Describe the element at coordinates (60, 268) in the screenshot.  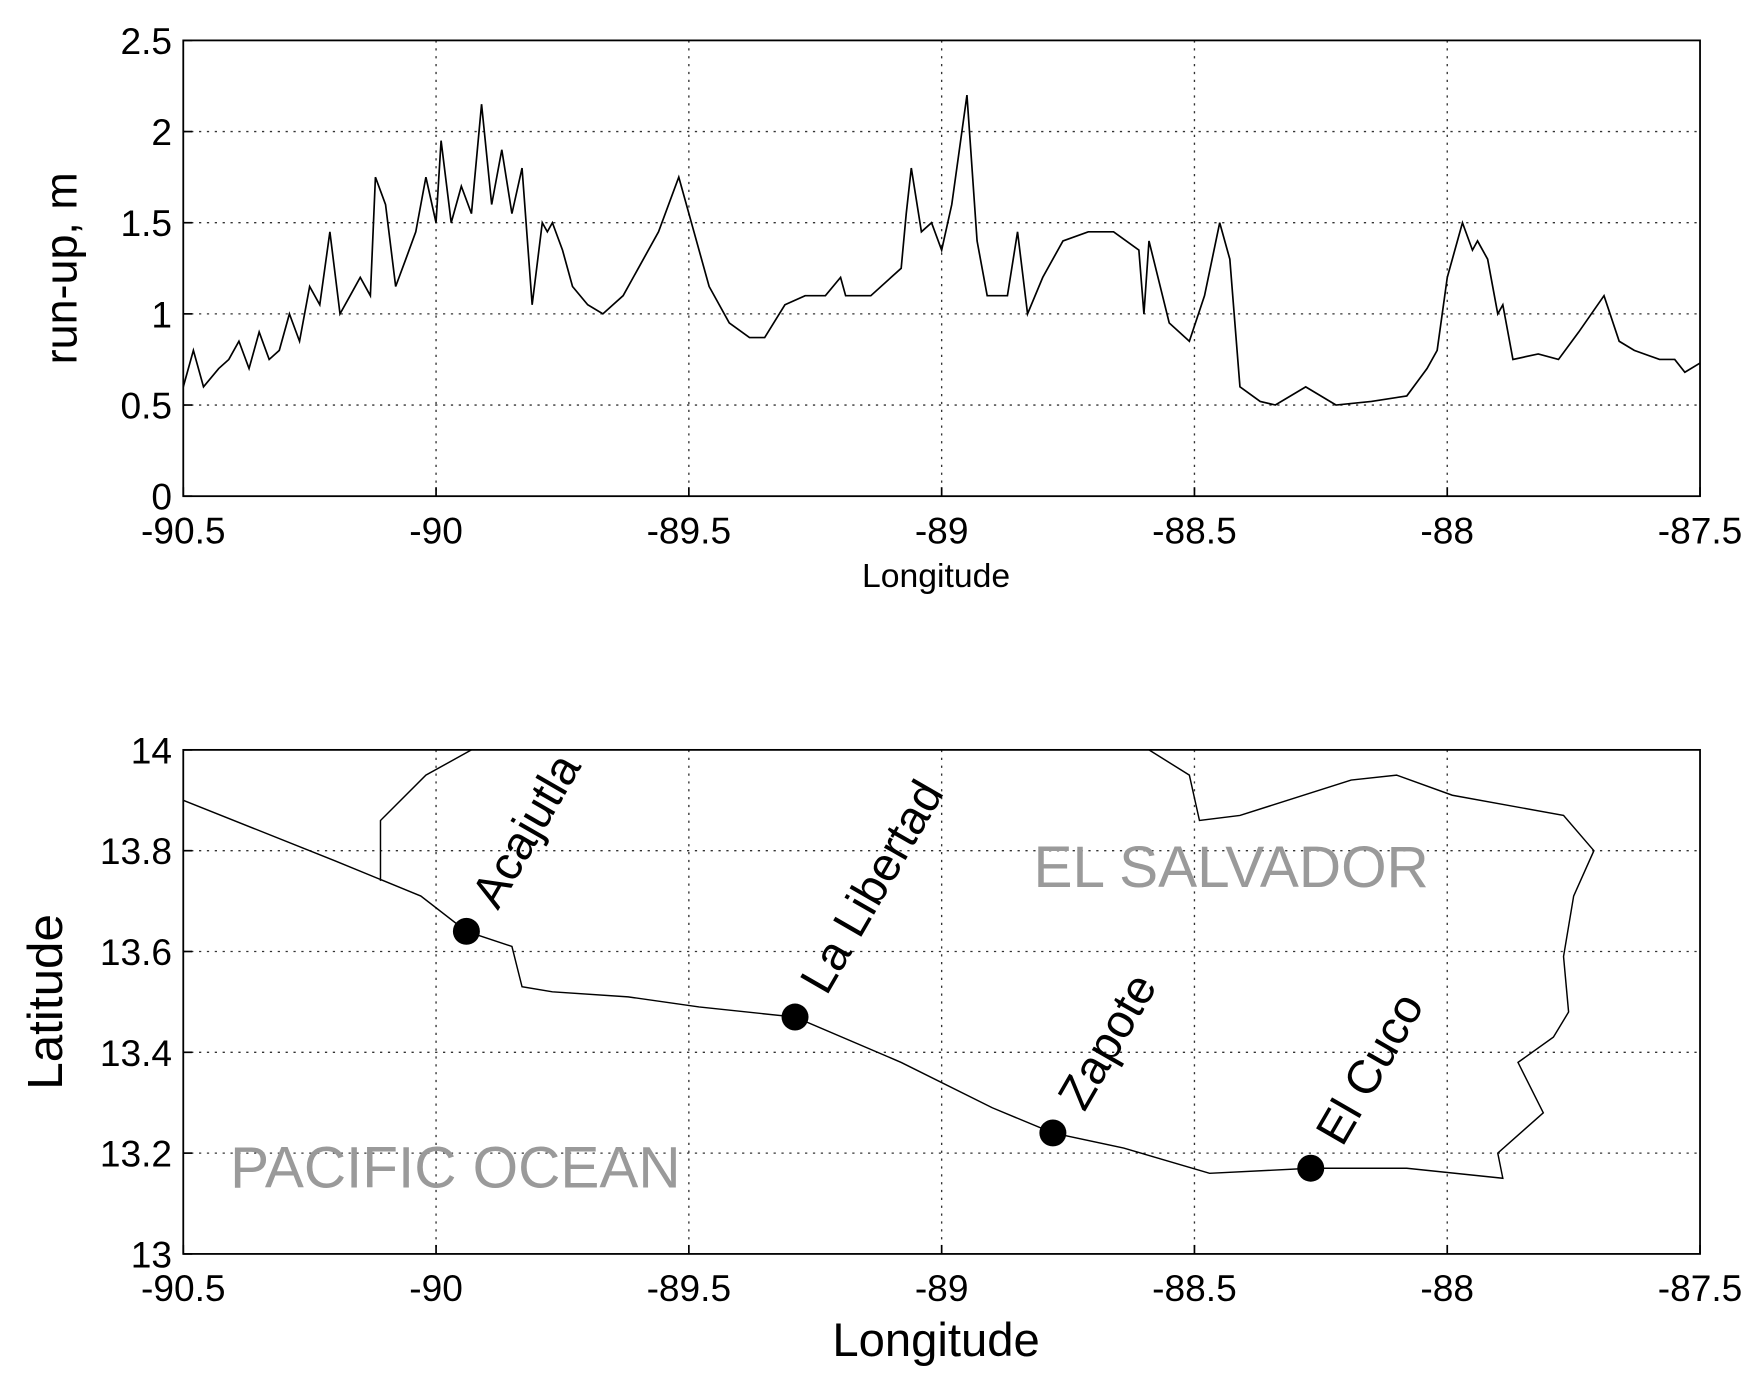
I see `y-axis-label: run-up, m` at that location.